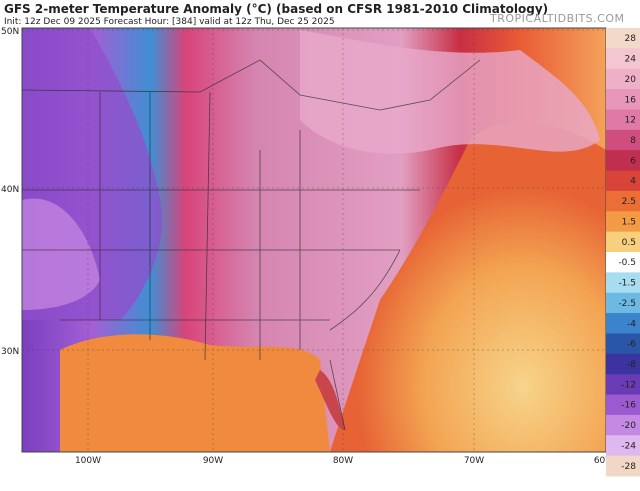  Describe the element at coordinates (631, 324) in the screenshot. I see `colorbar-label: -4` at that location.